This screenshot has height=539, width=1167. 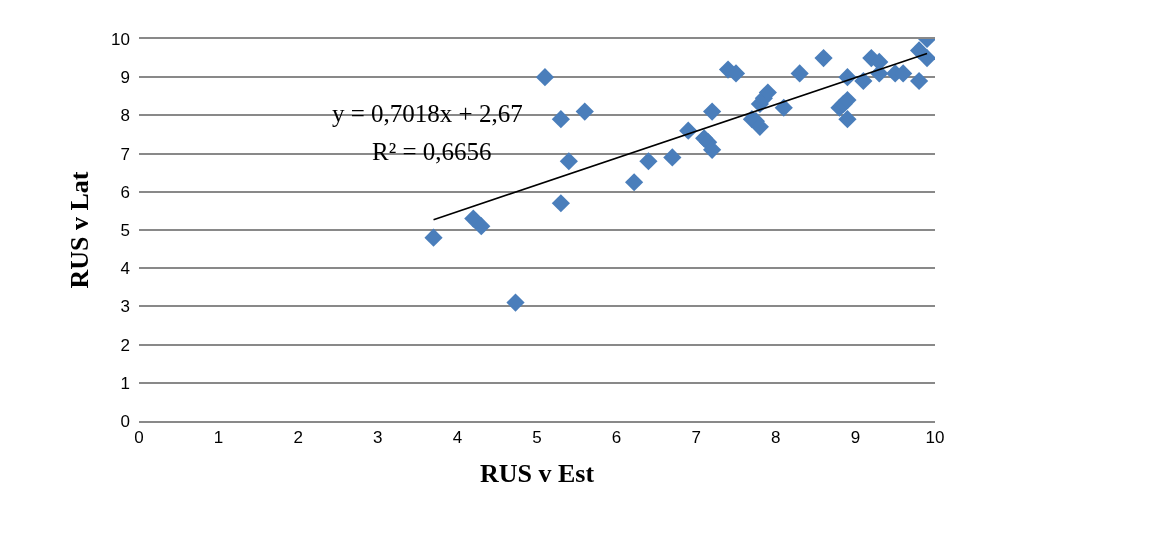 I want to click on y-tick-label: 1, so click(x=125, y=383).